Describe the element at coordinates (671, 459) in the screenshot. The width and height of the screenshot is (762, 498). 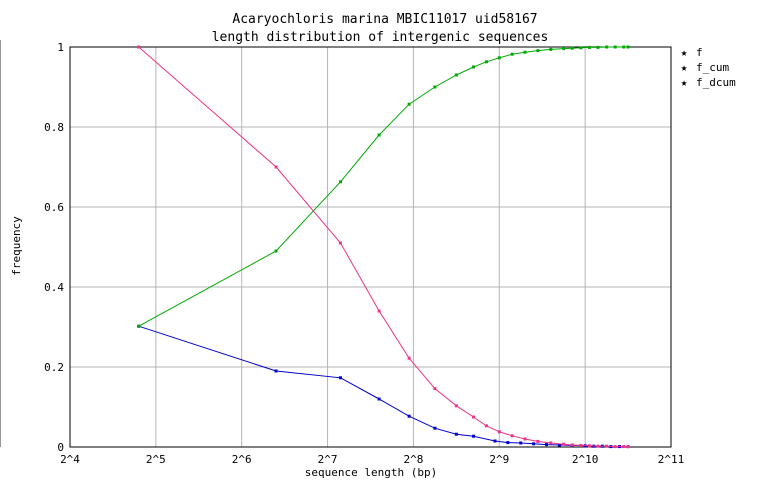
I see `x-tick-label: 2^11` at that location.